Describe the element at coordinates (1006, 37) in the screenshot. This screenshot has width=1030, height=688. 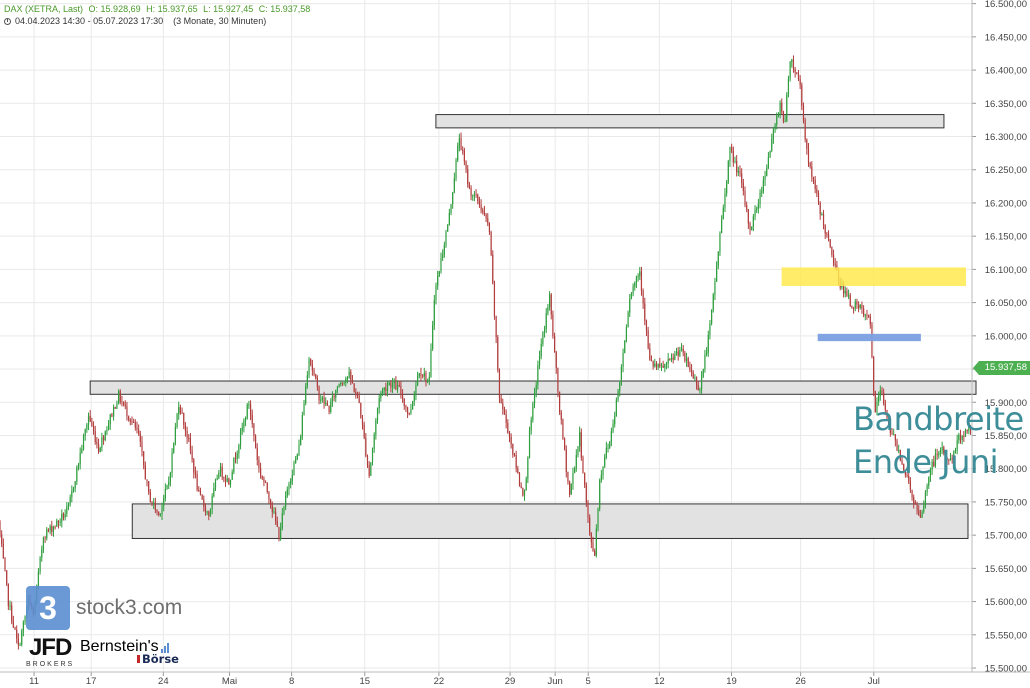
I see `y-tick-label: 16.450,00` at that location.